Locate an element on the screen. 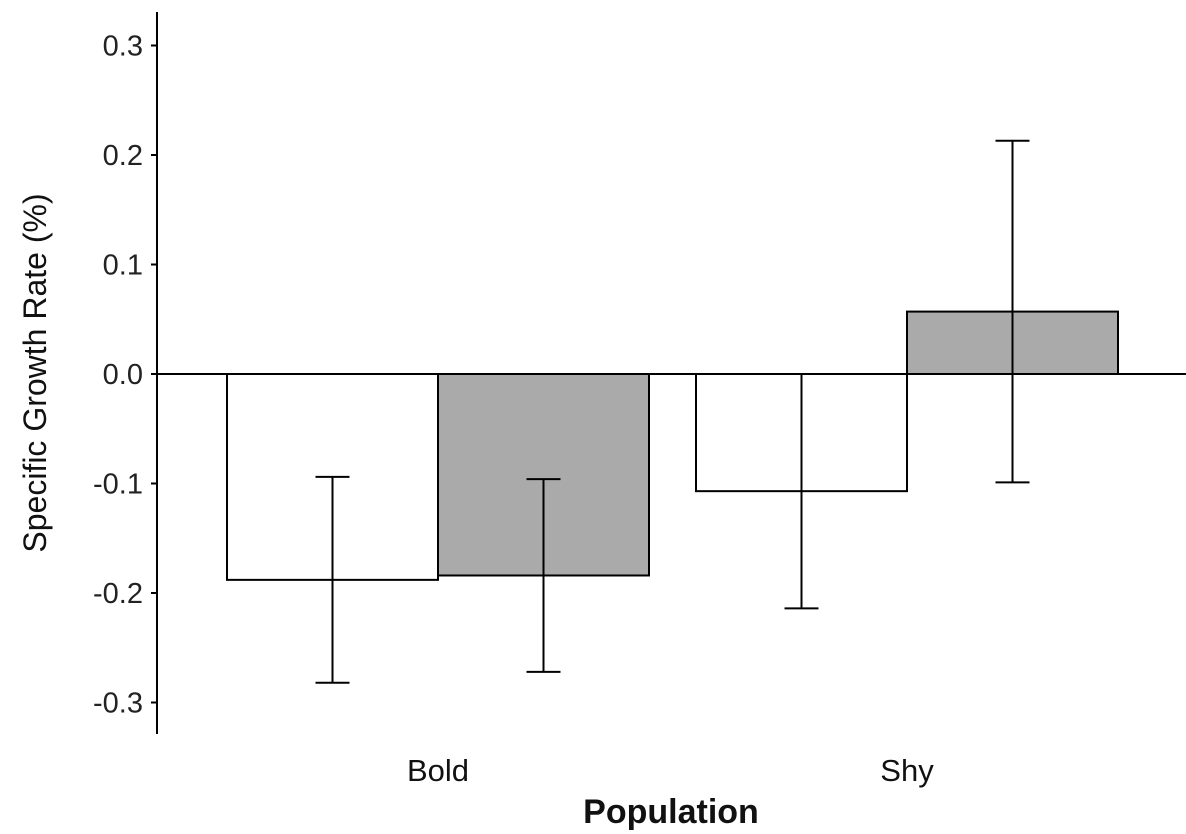 This screenshot has height=834, width=1186. y-tick-label: -0.1 is located at coordinates (118, 485).